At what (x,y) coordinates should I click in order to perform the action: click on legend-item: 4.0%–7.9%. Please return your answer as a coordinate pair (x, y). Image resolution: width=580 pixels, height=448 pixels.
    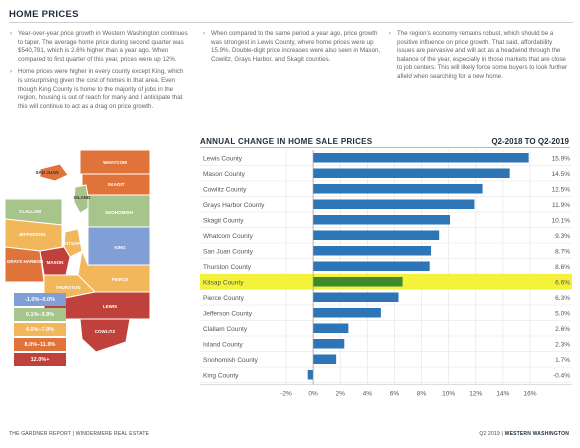
    Looking at the image, I should click on (40, 329).